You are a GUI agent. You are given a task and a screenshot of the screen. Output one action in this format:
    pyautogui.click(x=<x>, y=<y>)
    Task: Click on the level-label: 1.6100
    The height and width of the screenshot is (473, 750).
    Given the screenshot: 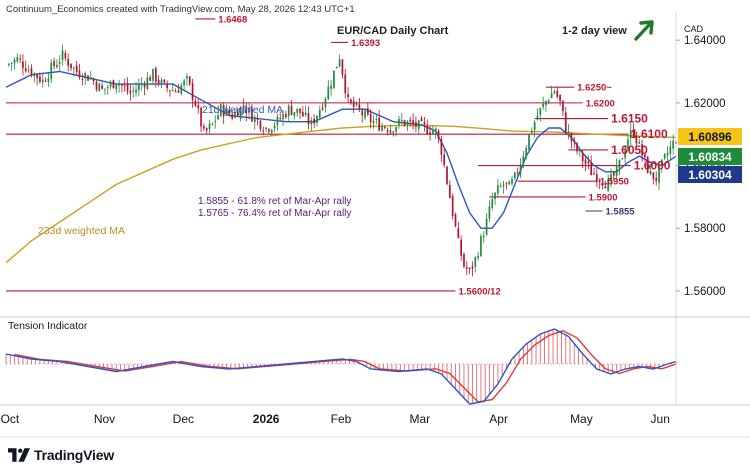 What is the action you would take?
    pyautogui.click(x=649, y=134)
    